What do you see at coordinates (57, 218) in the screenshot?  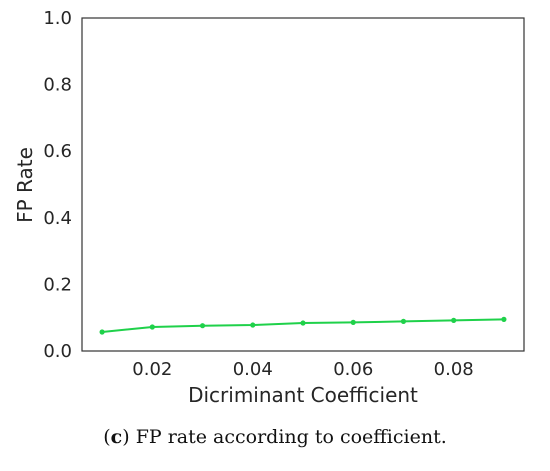 I see `y-tick-label: 0.4` at bounding box center [57, 218].